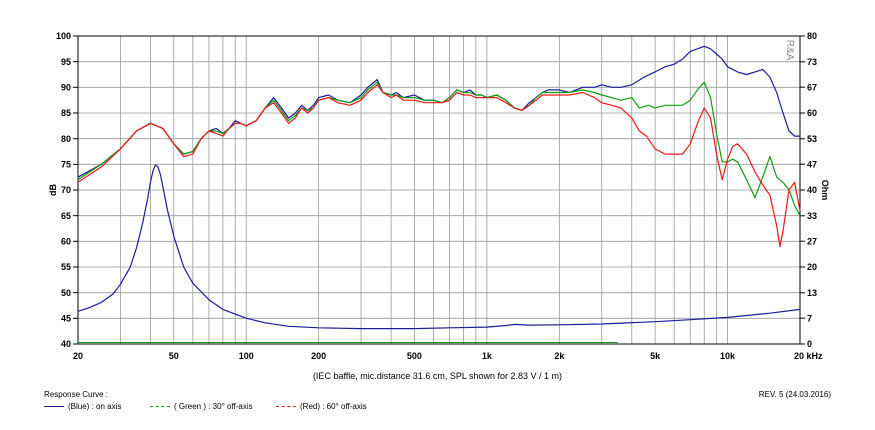 This screenshot has width=875, height=430. Describe the element at coordinates (174, 356) in the screenshot. I see `x-tick-label: 50` at that location.